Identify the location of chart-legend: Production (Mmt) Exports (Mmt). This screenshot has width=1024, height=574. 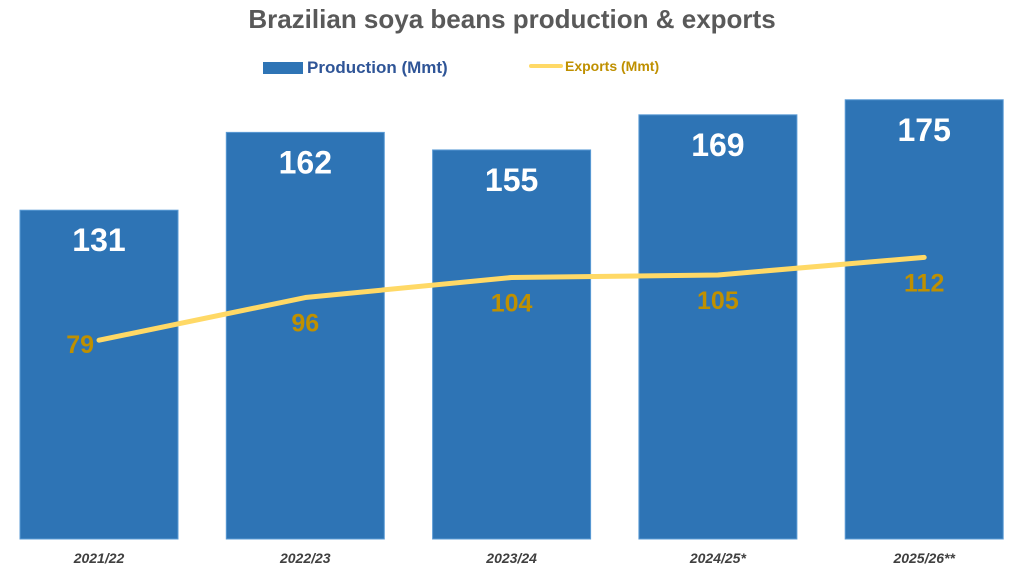
(512, 68).